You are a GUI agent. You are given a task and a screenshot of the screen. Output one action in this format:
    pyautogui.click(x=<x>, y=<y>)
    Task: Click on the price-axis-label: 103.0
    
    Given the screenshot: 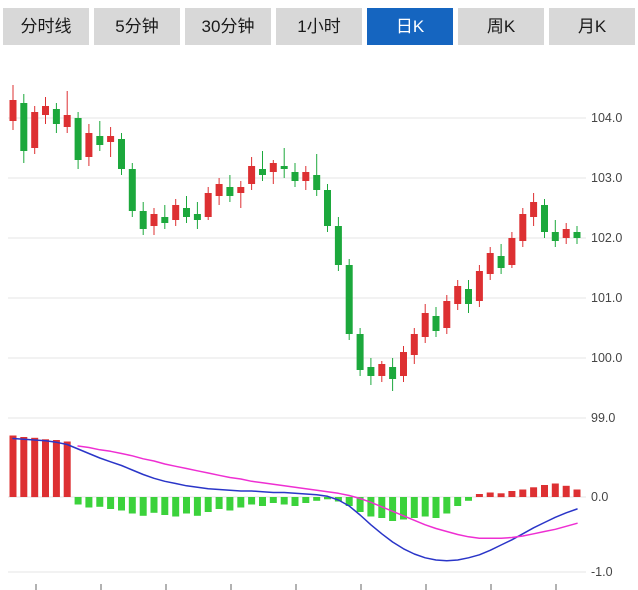 What is the action you would take?
    pyautogui.click(x=606, y=178)
    